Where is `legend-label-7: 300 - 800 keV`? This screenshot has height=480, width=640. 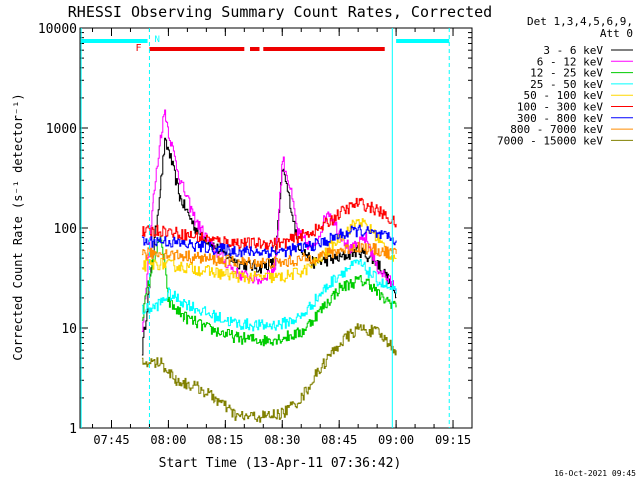 legend-label-7: 300 - 800 keV is located at coordinates (560, 118).